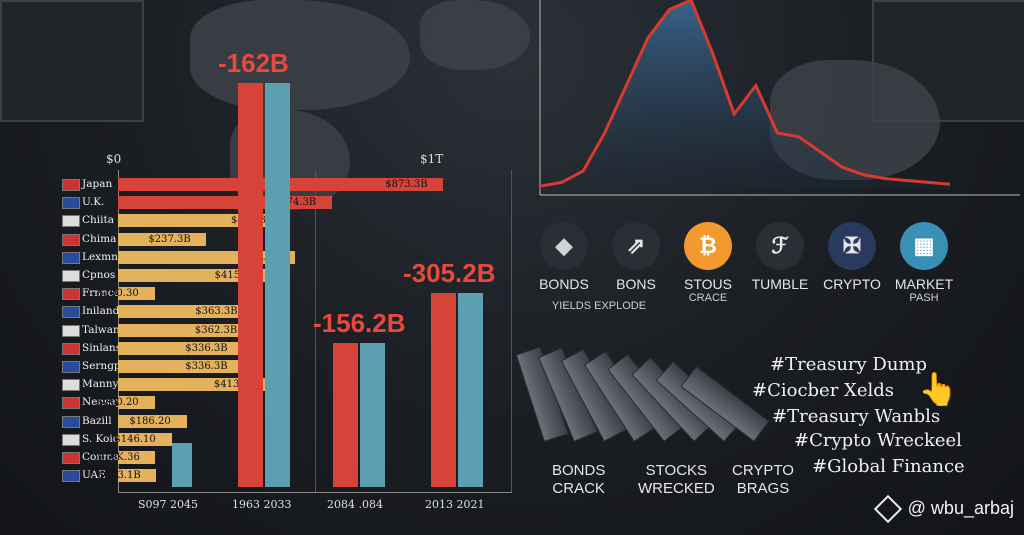 This screenshot has width=1024, height=535. What do you see at coordinates (676, 479) in the screenshot?
I see `bottom-label: STOCKS WRECKED` at bounding box center [676, 479].